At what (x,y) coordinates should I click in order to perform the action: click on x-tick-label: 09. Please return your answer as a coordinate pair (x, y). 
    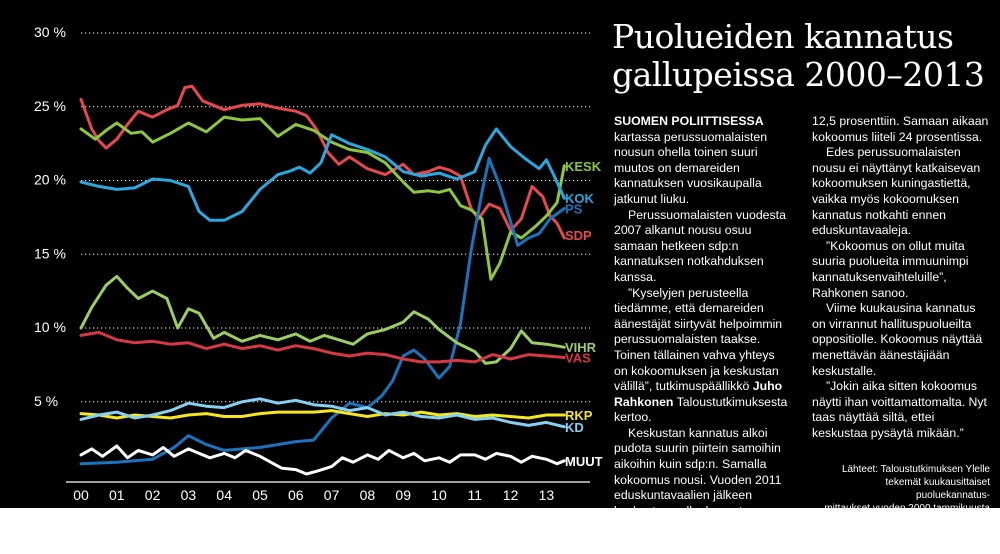
    Looking at the image, I should click on (403, 495).